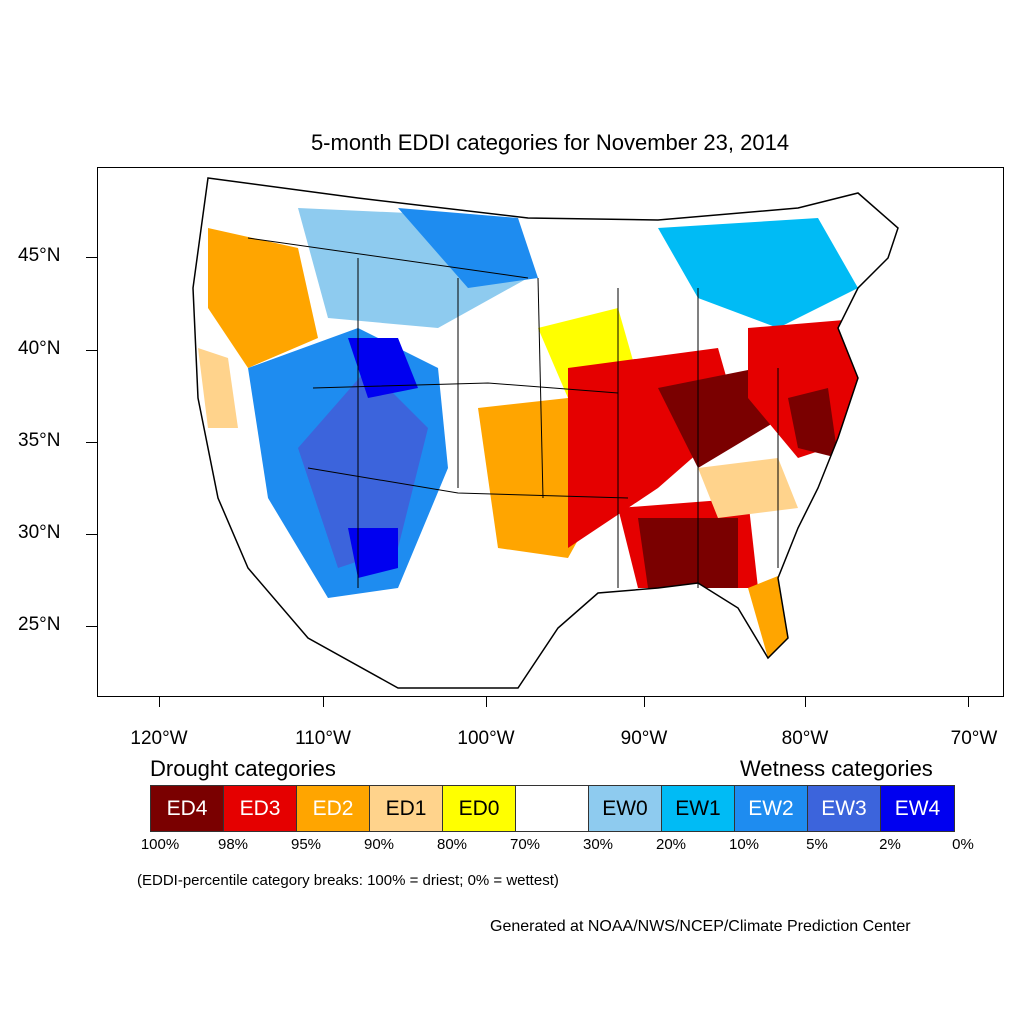 Image resolution: width=1024 pixels, height=1024 pixels. I want to click on percentile-label: 2%, so click(890, 844).